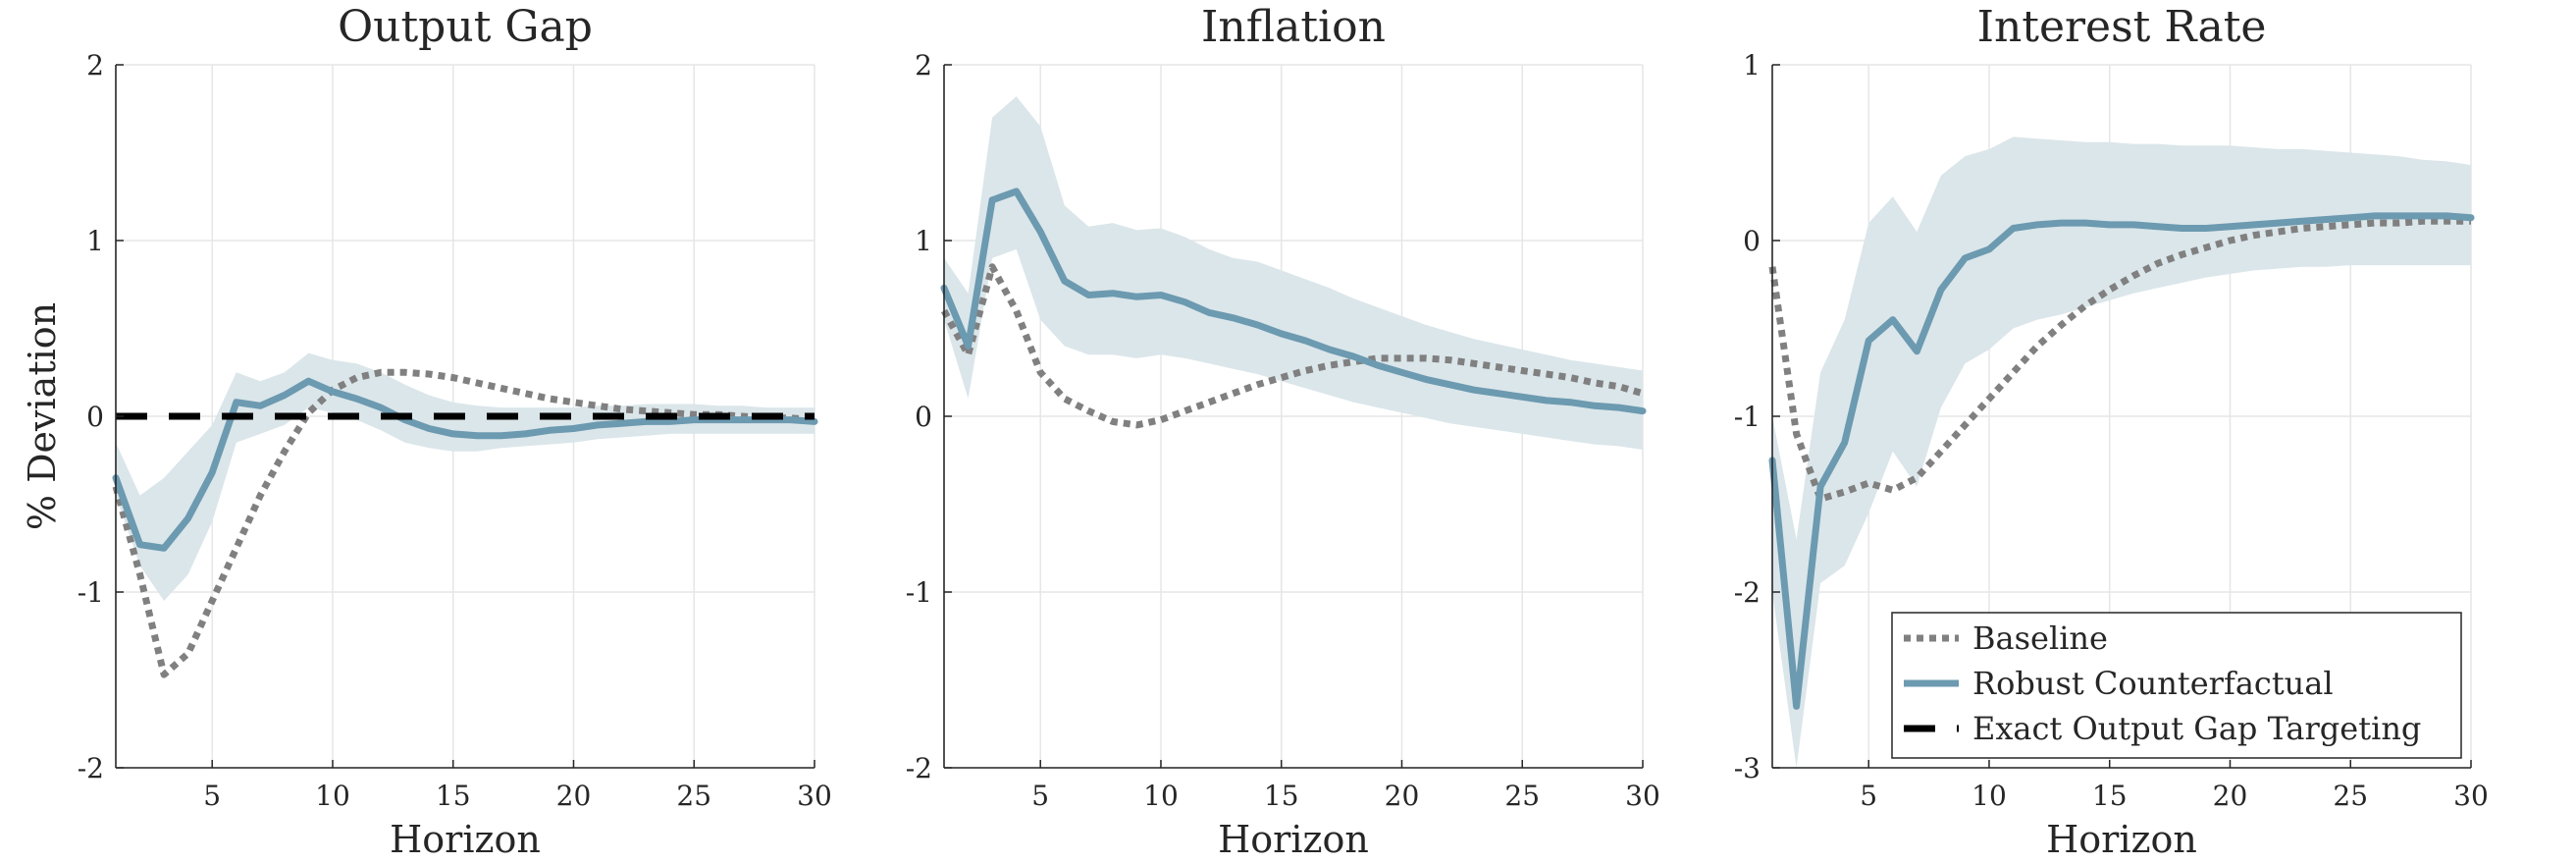  What do you see at coordinates (42, 416) in the screenshot?
I see `y-axis-label: % Deviation` at bounding box center [42, 416].